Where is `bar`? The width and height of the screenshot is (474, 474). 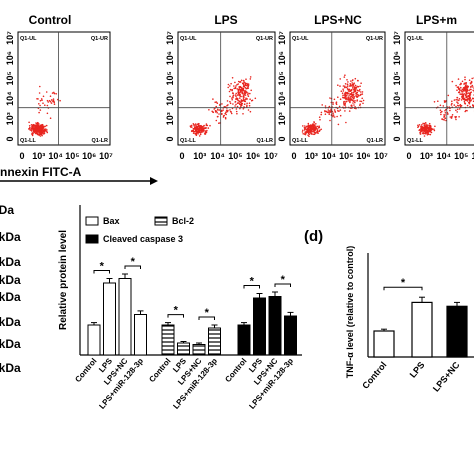
bar is located at coordinates (384, 344).